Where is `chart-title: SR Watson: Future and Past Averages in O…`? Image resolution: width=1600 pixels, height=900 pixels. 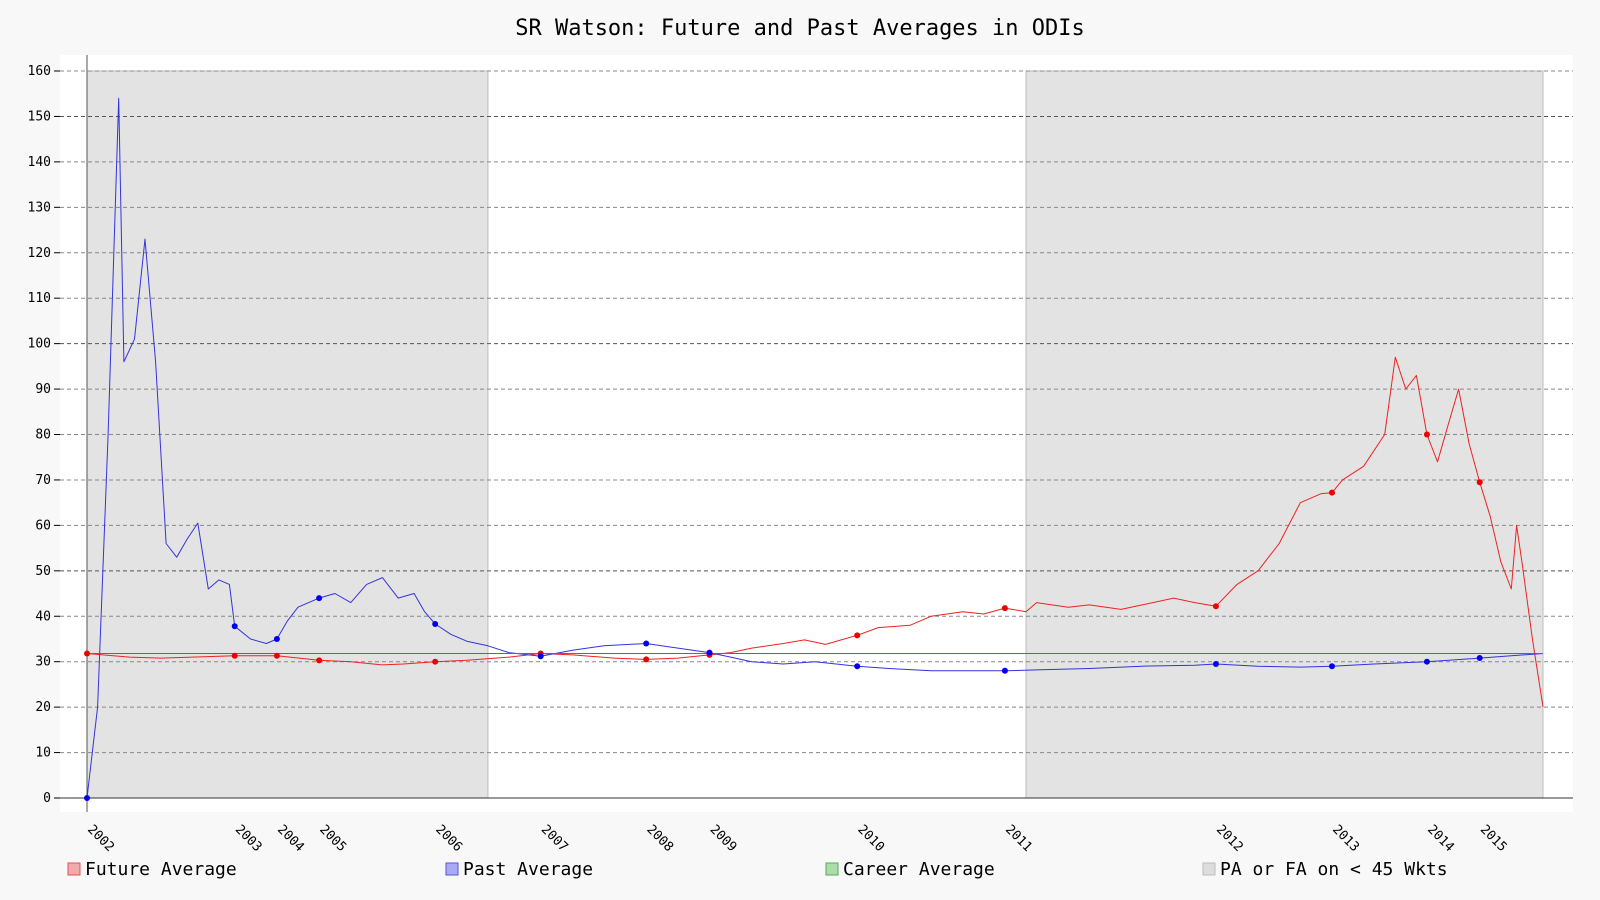 chart-title: SR Watson: Future and Past Averages in O… is located at coordinates (800, 28).